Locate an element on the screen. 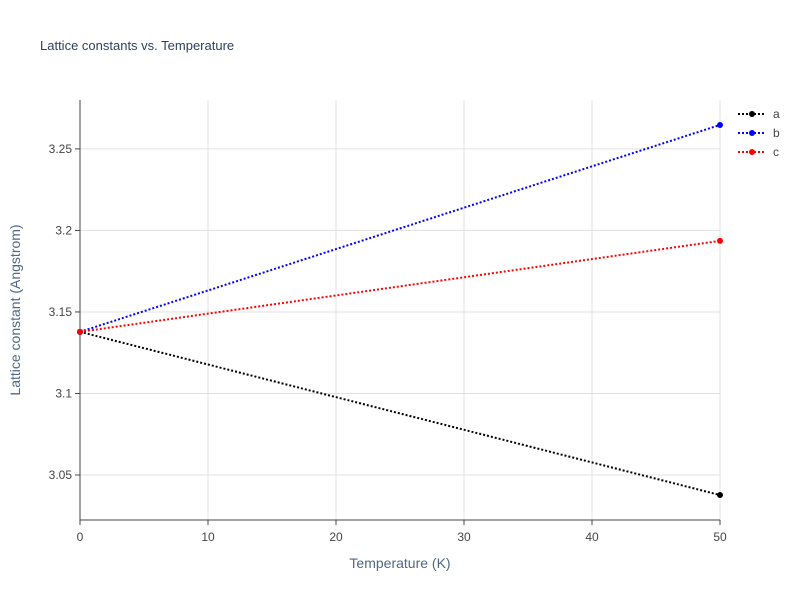 The height and width of the screenshot is (600, 800). x-tick-label: 0 is located at coordinates (80, 537).